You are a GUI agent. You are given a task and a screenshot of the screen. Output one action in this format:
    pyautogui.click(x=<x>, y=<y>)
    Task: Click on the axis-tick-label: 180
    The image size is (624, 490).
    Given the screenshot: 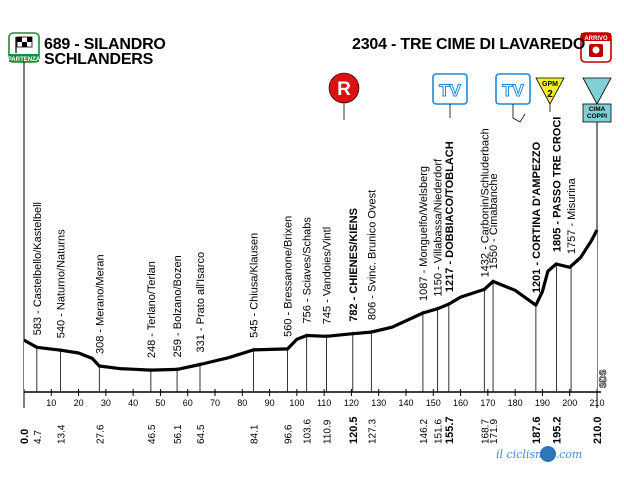 What is the action you would take?
    pyautogui.click(x=515, y=403)
    